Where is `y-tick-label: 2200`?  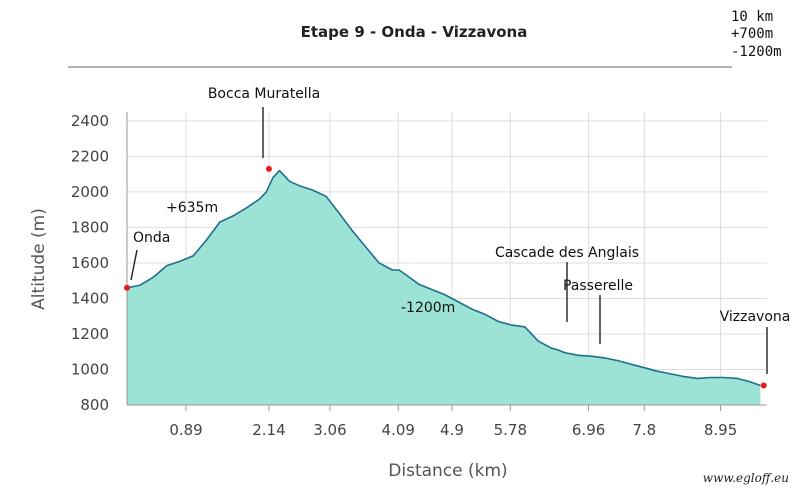
y-tick-label: 2200 is located at coordinates (90, 156).